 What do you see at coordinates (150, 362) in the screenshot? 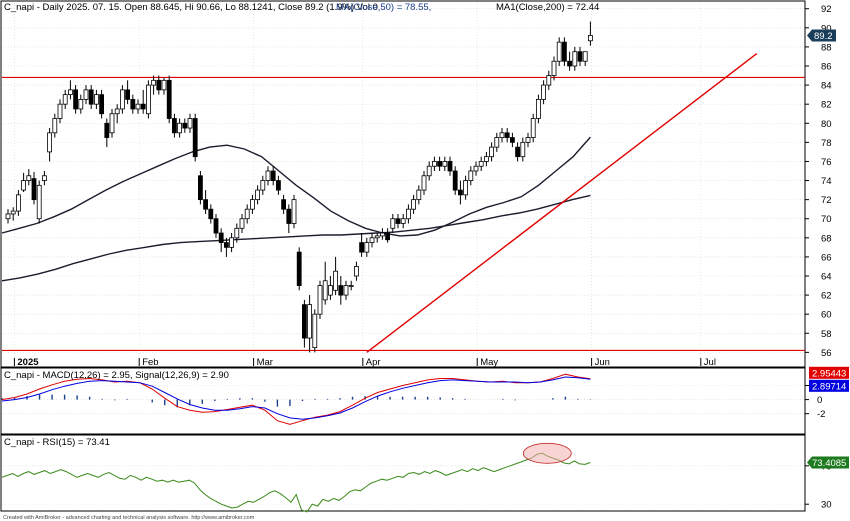
I see `month-label: Feb` at bounding box center [150, 362].